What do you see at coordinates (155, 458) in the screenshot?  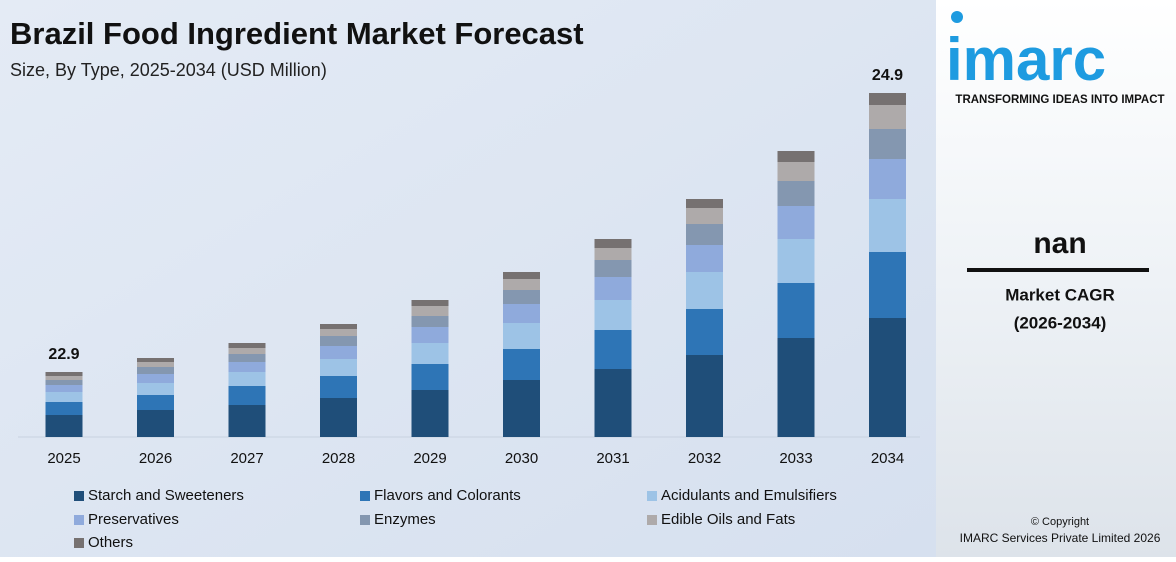 I see `x-tick-label: 2026` at bounding box center [155, 458].